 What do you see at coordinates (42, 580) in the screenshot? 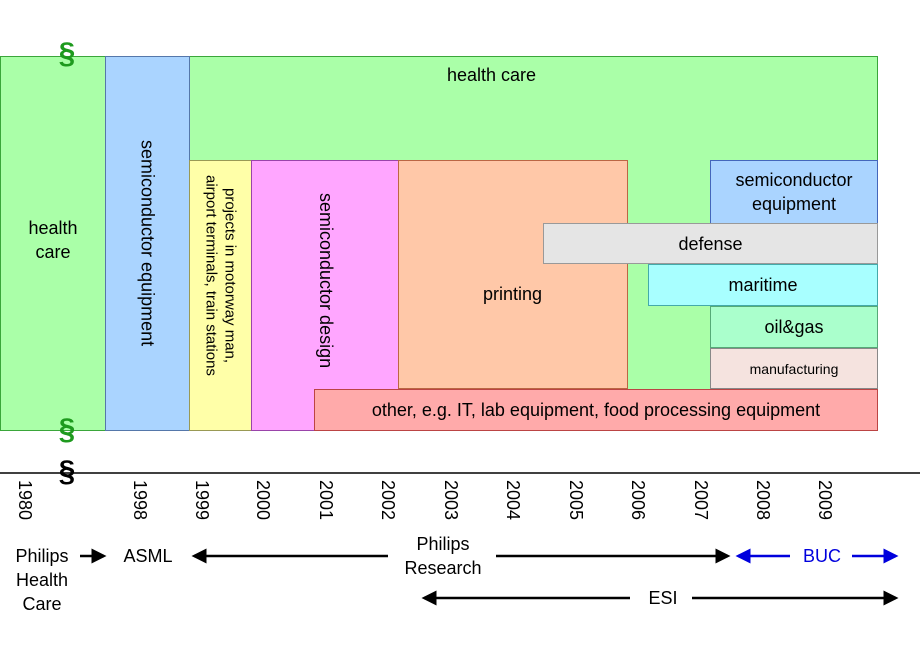
I see `org-philips-health-care: Philips Health Care` at bounding box center [42, 580].